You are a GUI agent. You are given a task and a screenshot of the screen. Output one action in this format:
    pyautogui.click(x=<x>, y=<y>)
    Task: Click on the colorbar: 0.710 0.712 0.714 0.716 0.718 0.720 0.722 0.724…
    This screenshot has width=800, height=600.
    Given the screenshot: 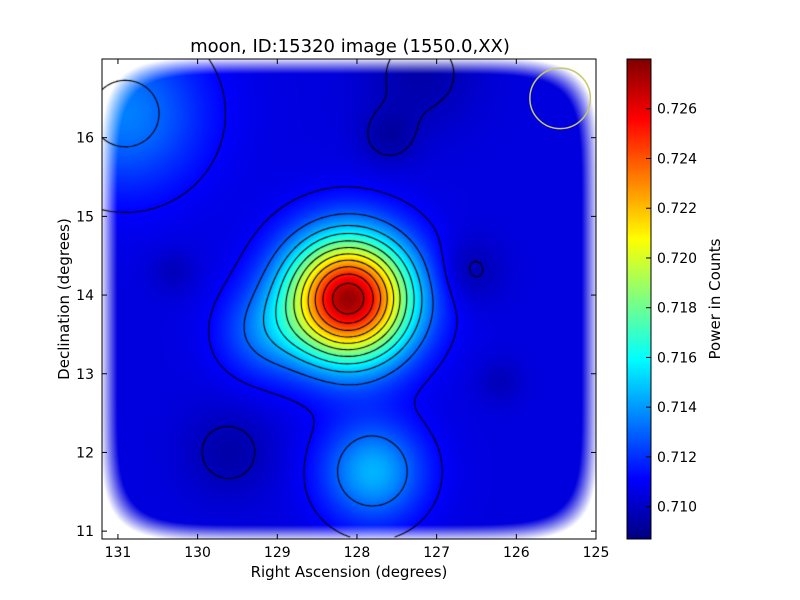 What is the action you would take?
    pyautogui.click(x=675, y=299)
    